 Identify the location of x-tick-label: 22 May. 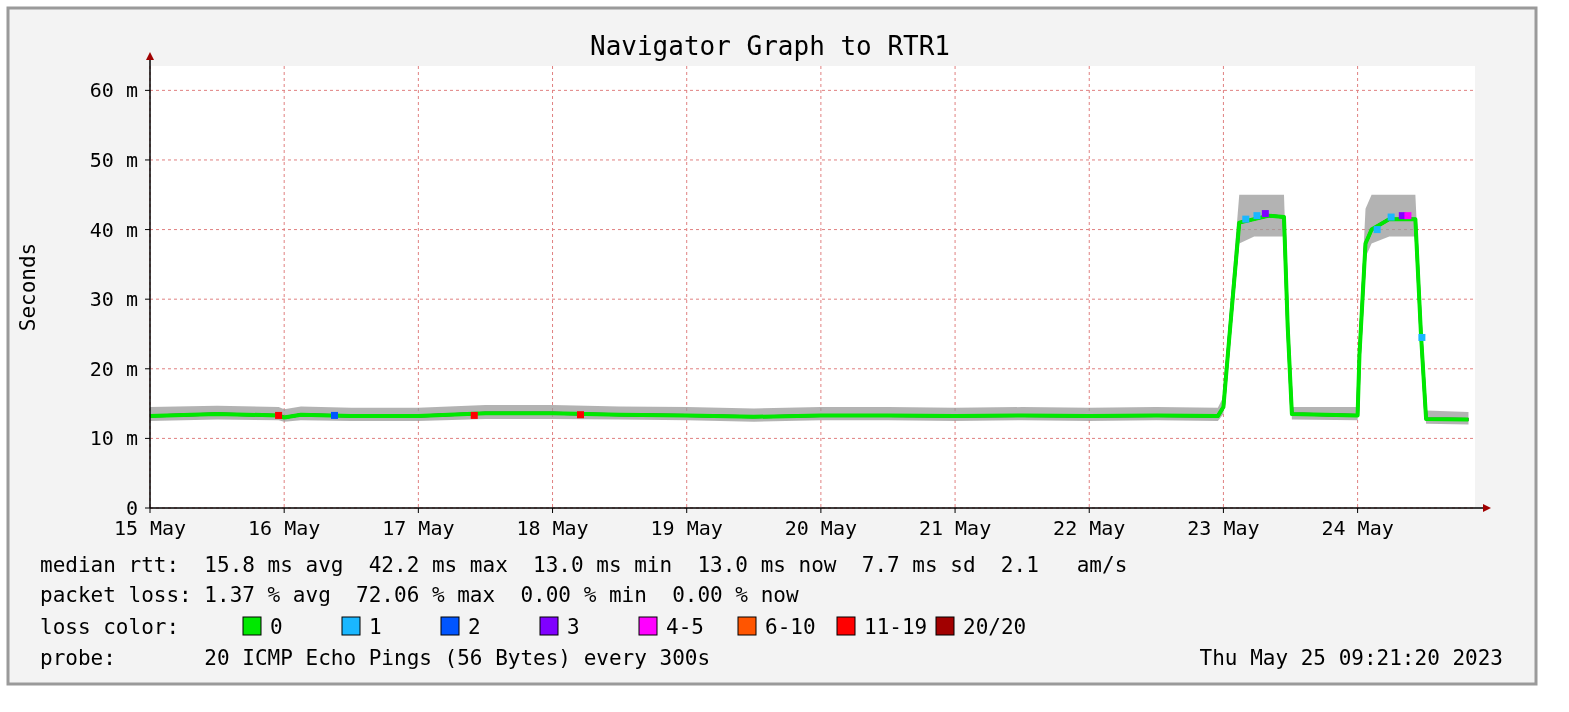
(1089, 528).